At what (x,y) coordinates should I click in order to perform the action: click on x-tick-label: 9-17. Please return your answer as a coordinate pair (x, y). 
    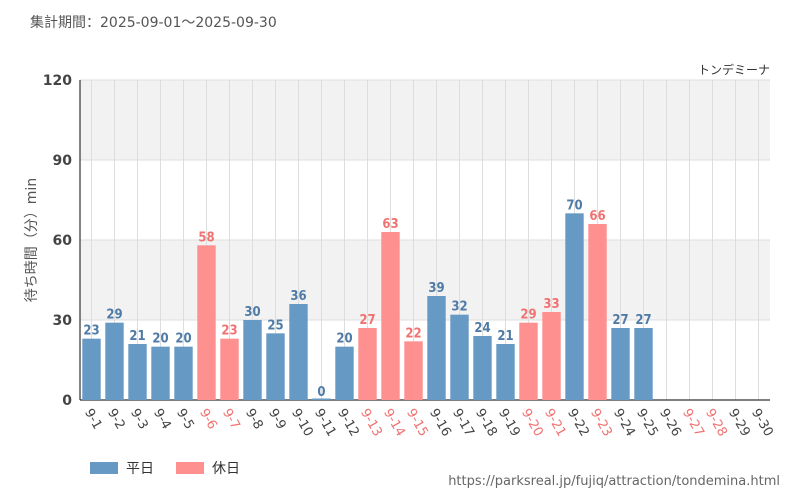
    Looking at the image, I should click on (463, 422).